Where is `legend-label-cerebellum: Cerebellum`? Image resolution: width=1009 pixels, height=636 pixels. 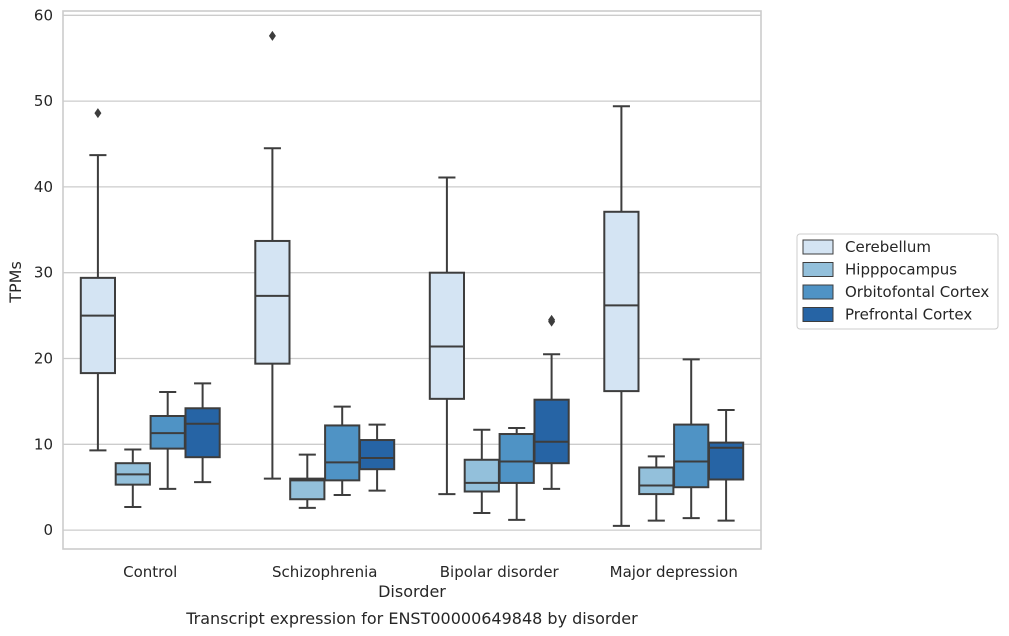
legend-label-cerebellum: Cerebellum is located at coordinates (888, 247).